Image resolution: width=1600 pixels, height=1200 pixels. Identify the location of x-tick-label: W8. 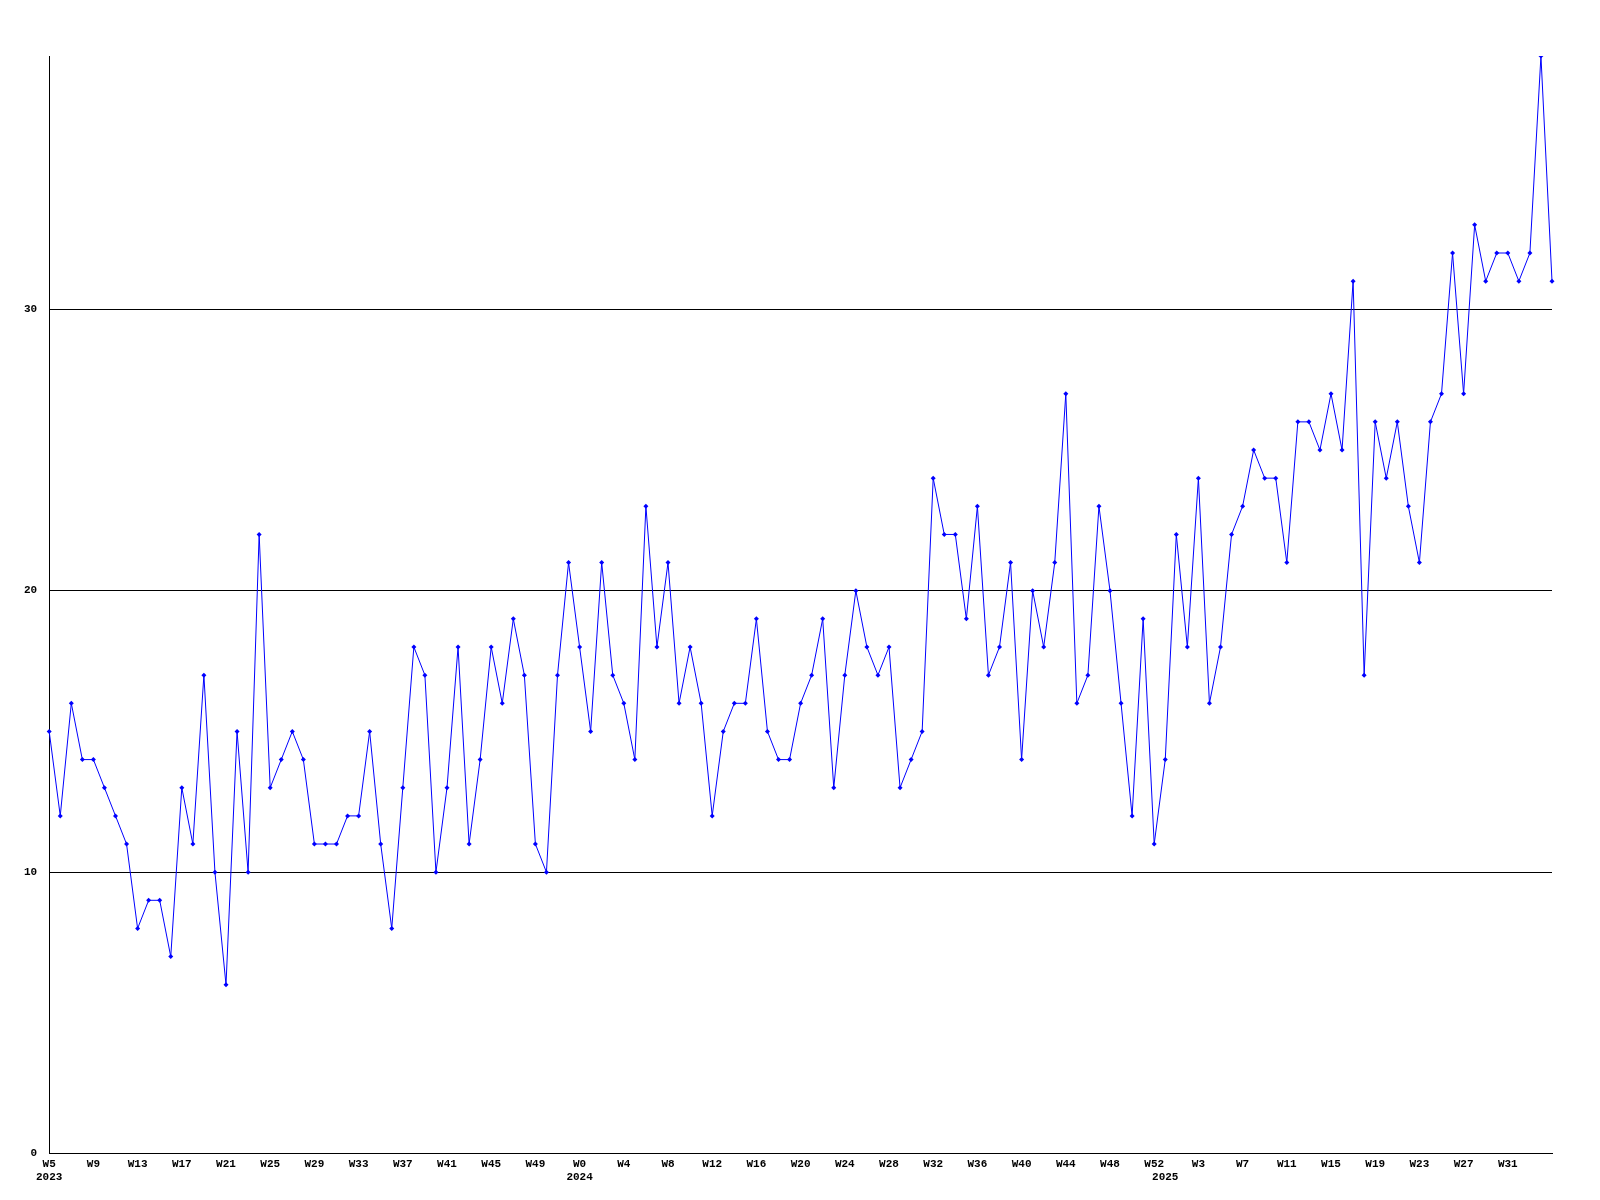
(668, 1163).